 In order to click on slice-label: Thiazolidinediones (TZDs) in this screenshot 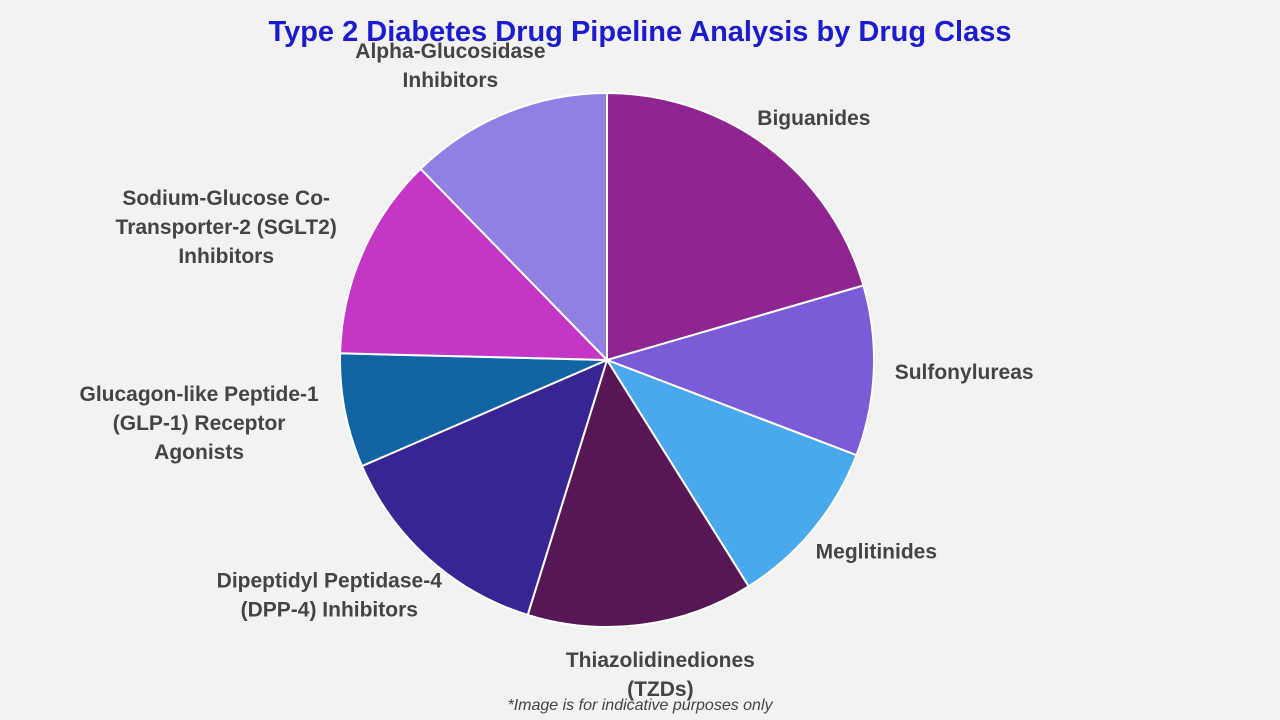, I will do `click(660, 674)`.